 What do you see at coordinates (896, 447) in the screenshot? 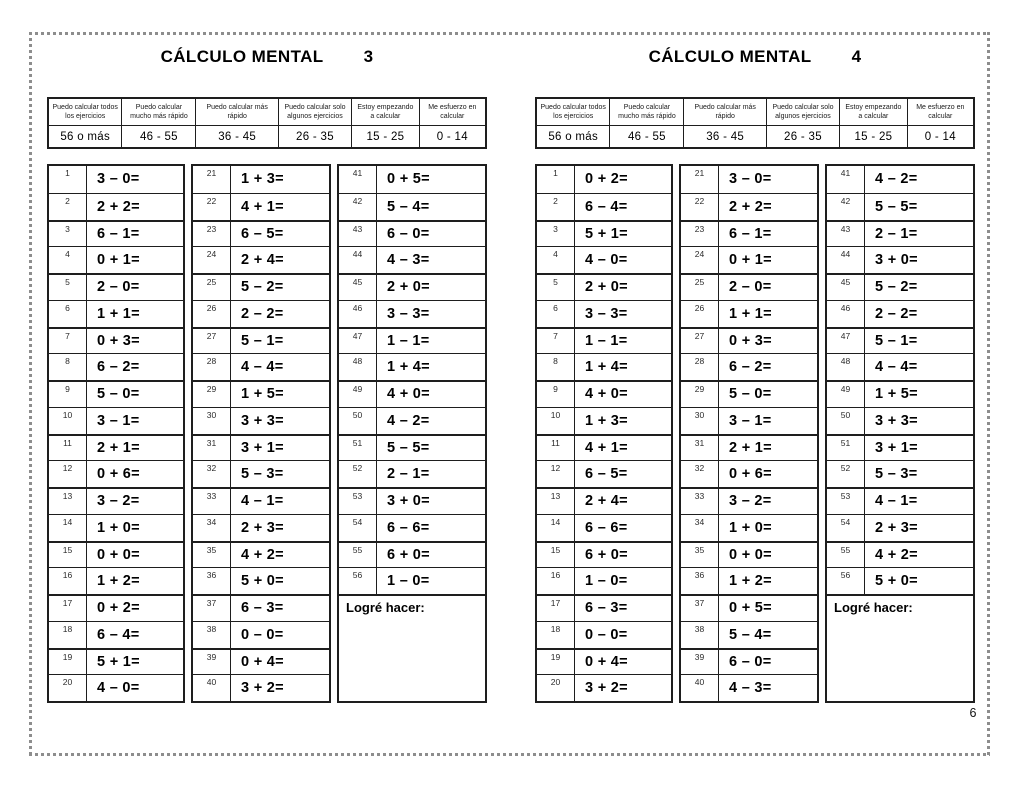
I see `exercise-expression: 3 + 1=` at bounding box center [896, 447].